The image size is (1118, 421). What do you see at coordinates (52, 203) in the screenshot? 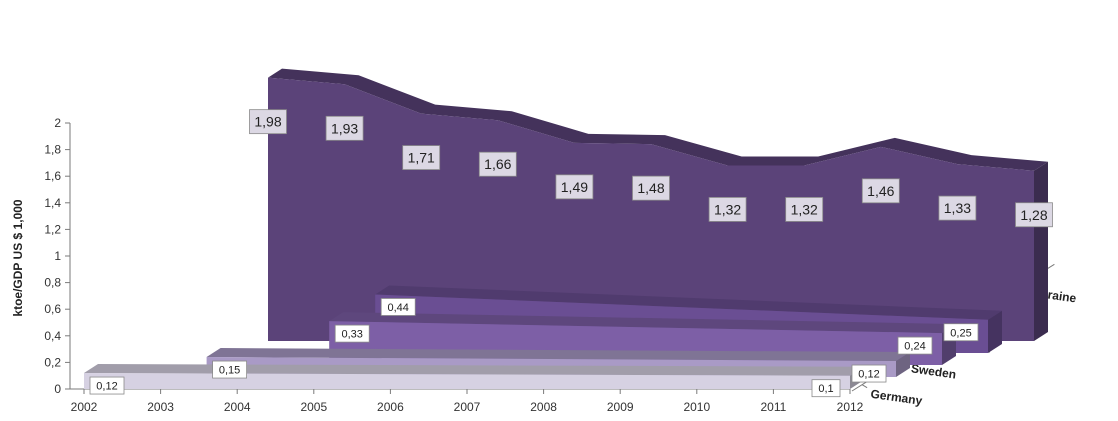
I see `y-tick-label: 1,4` at bounding box center [52, 203].